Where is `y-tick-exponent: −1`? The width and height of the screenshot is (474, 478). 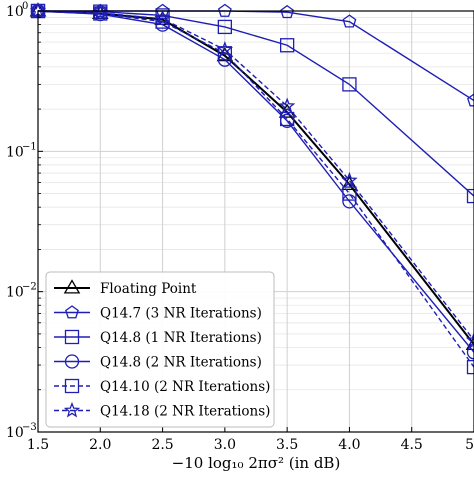 y-tick-exponent: −1 is located at coordinates (29, 146).